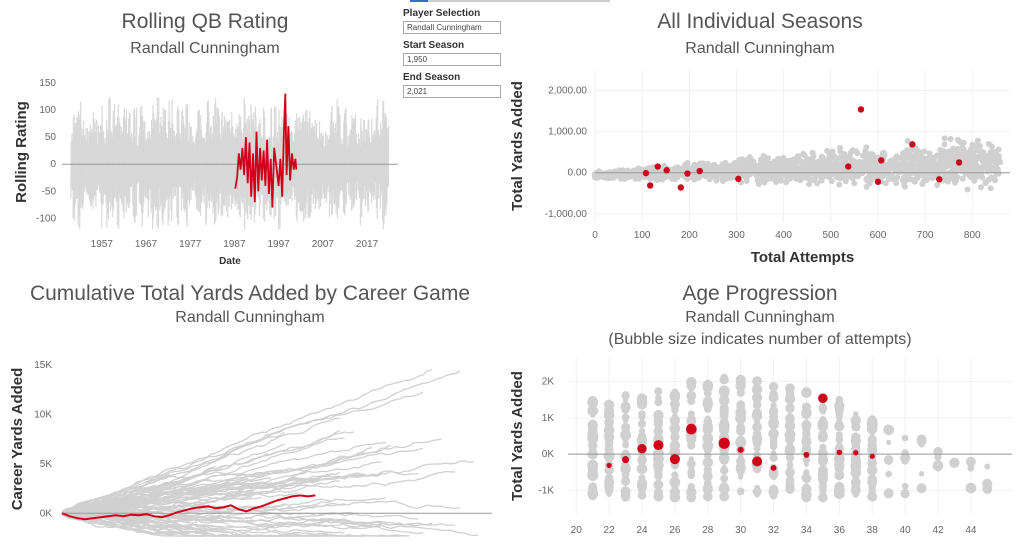 Image resolution: width=1024 pixels, height=548 pixels. I want to click on rolling-subtitle: Randall Cunningham, so click(205, 48).